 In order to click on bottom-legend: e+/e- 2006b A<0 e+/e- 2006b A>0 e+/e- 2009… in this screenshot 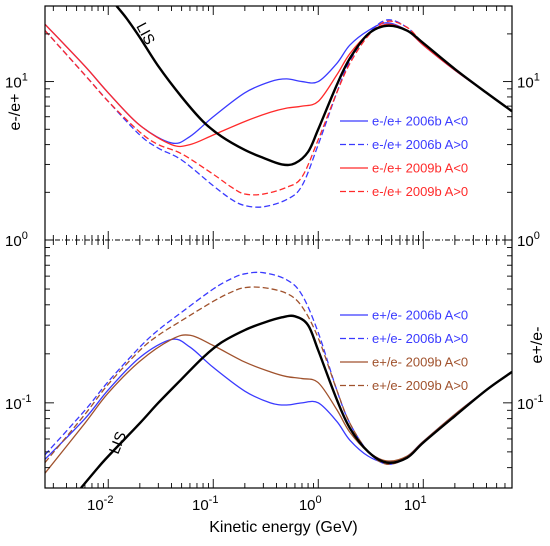, I will do `click(404, 350)`.